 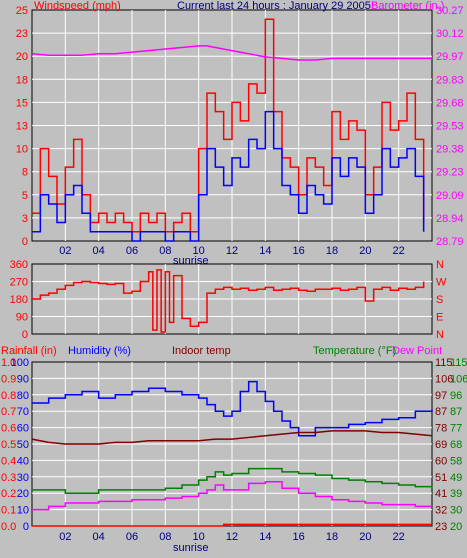 I want to click on wind-right-tick: 30.27, so click(x=450, y=11).